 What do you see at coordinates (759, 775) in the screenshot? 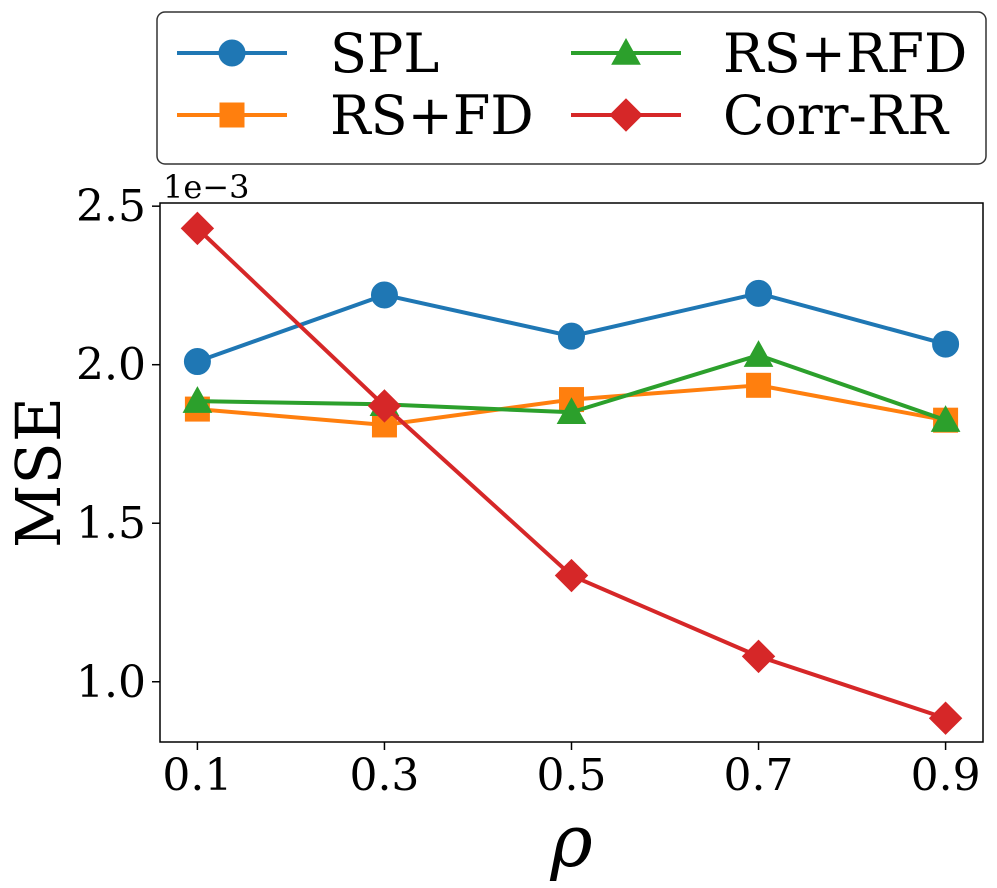
I see `x-tick-label: 0.7` at bounding box center [759, 775].